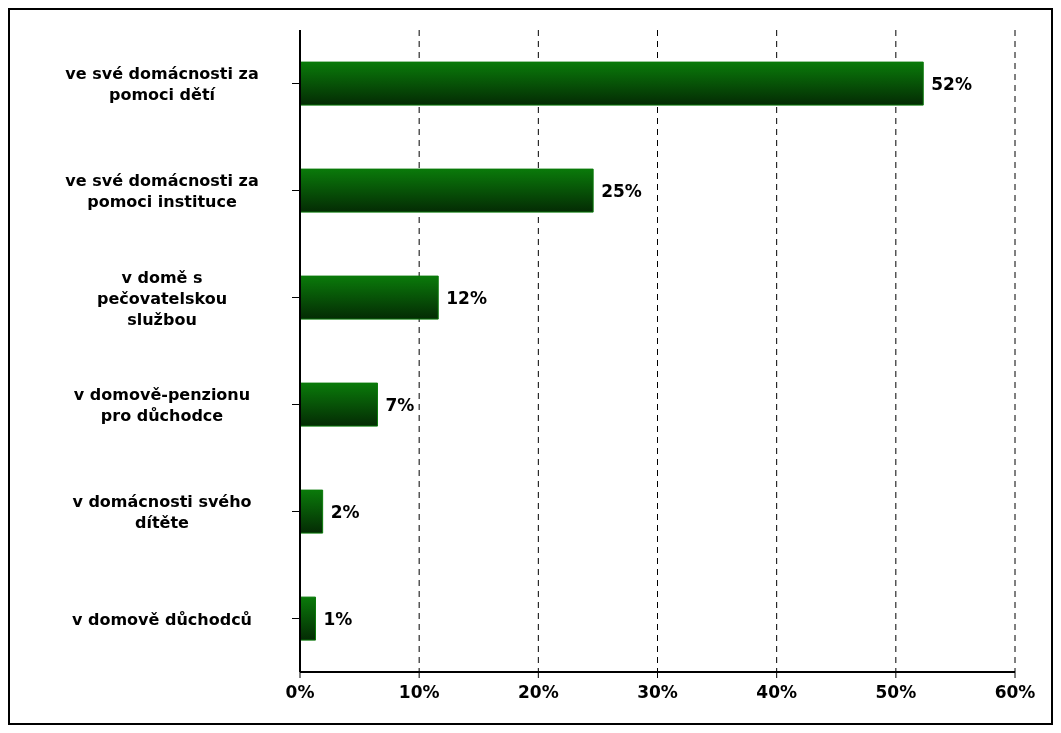 This screenshot has width=1061, height=733. I want to click on data-label: 2%, so click(345, 511).